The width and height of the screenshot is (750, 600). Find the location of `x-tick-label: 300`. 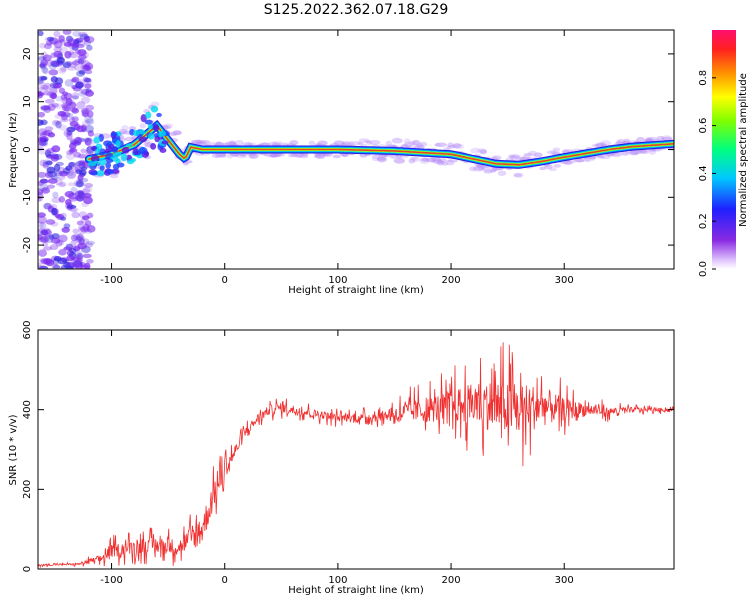

x-tick-label: 300 is located at coordinates (564, 580).